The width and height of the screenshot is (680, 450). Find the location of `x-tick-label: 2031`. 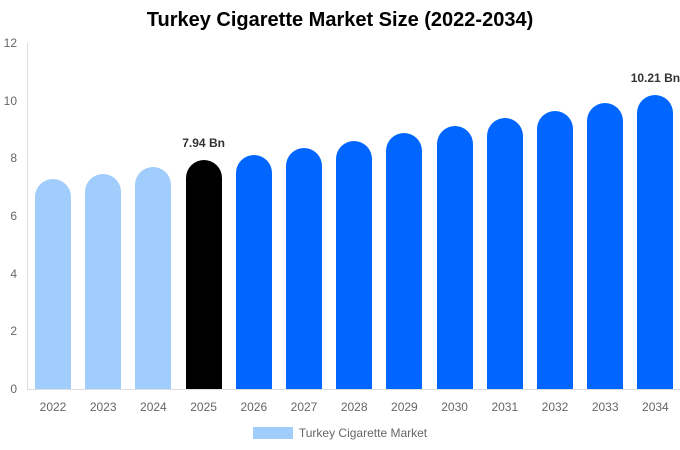

x-tick-label: 2031 is located at coordinates (505, 407).